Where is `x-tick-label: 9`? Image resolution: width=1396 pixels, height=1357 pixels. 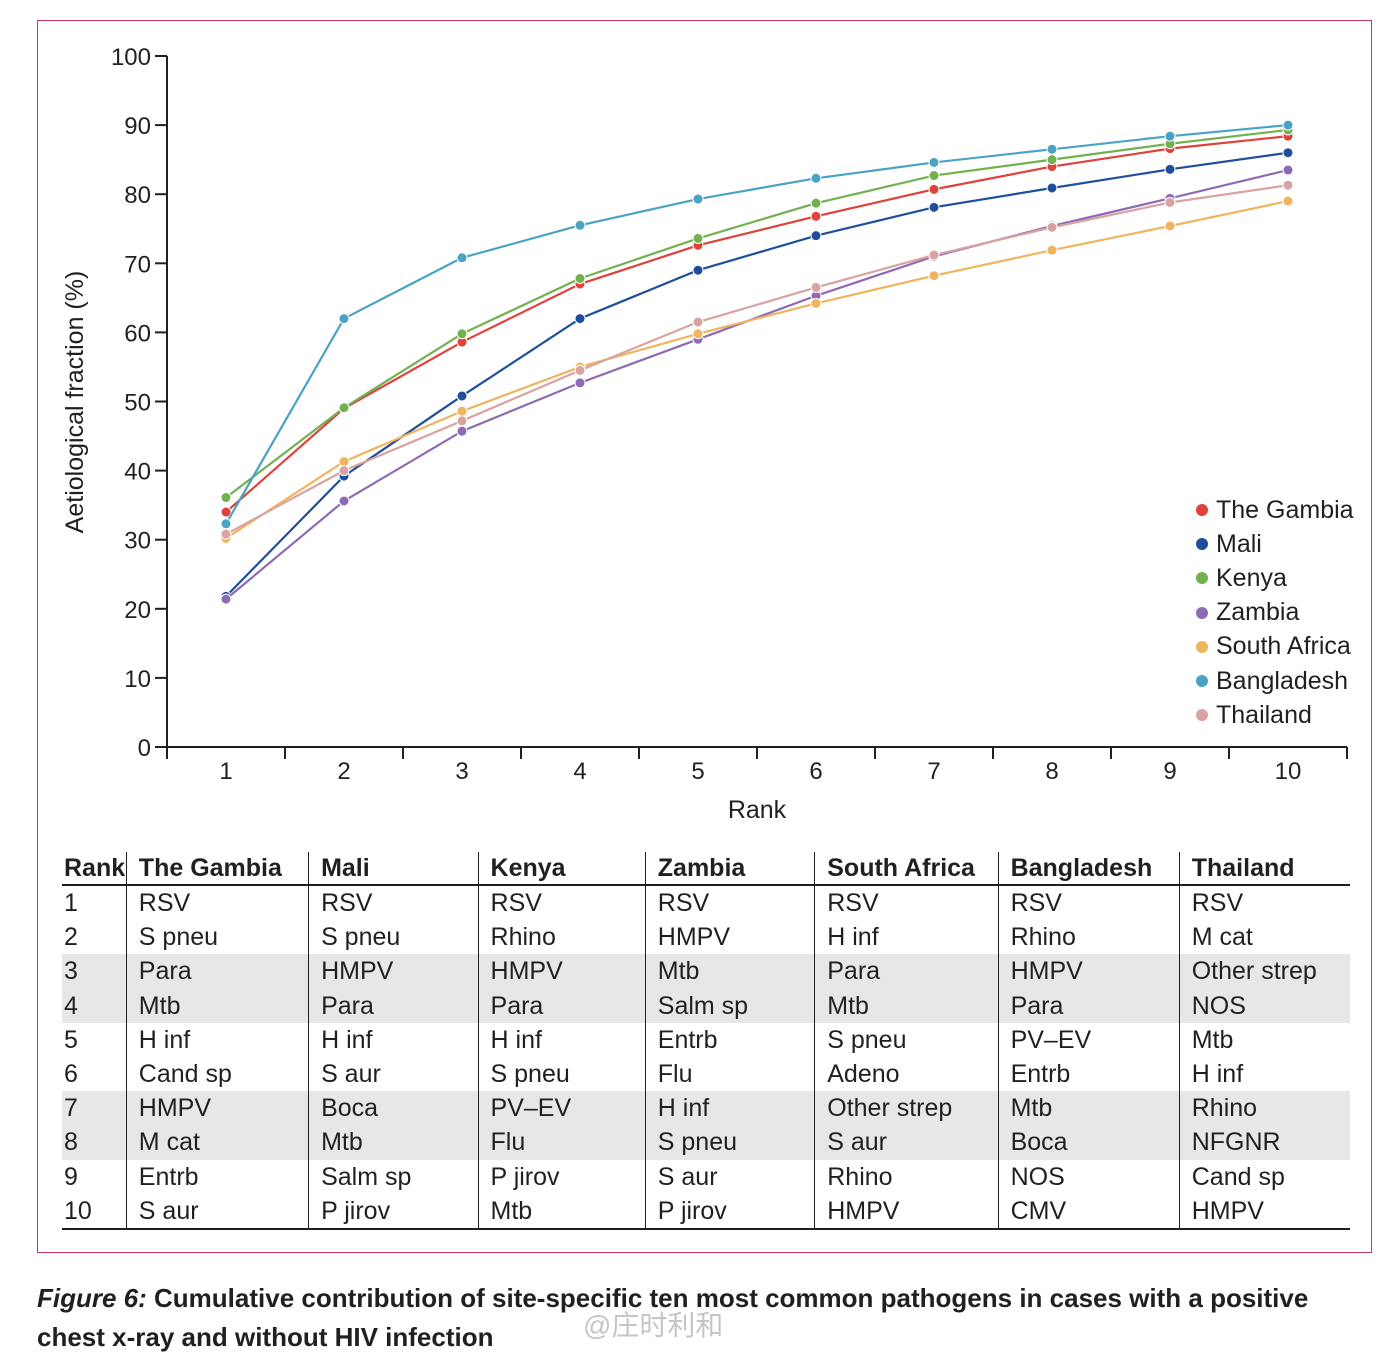
x-tick-label: 9 is located at coordinates (1169, 771).